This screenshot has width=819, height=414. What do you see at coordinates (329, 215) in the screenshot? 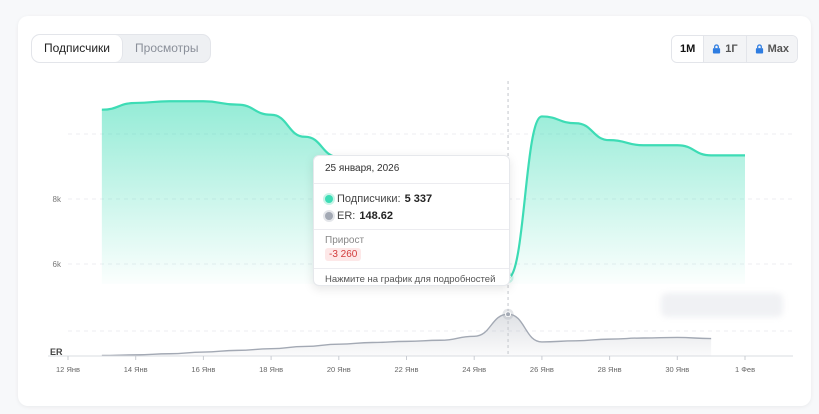
I see `er-dot-icon` at bounding box center [329, 215].